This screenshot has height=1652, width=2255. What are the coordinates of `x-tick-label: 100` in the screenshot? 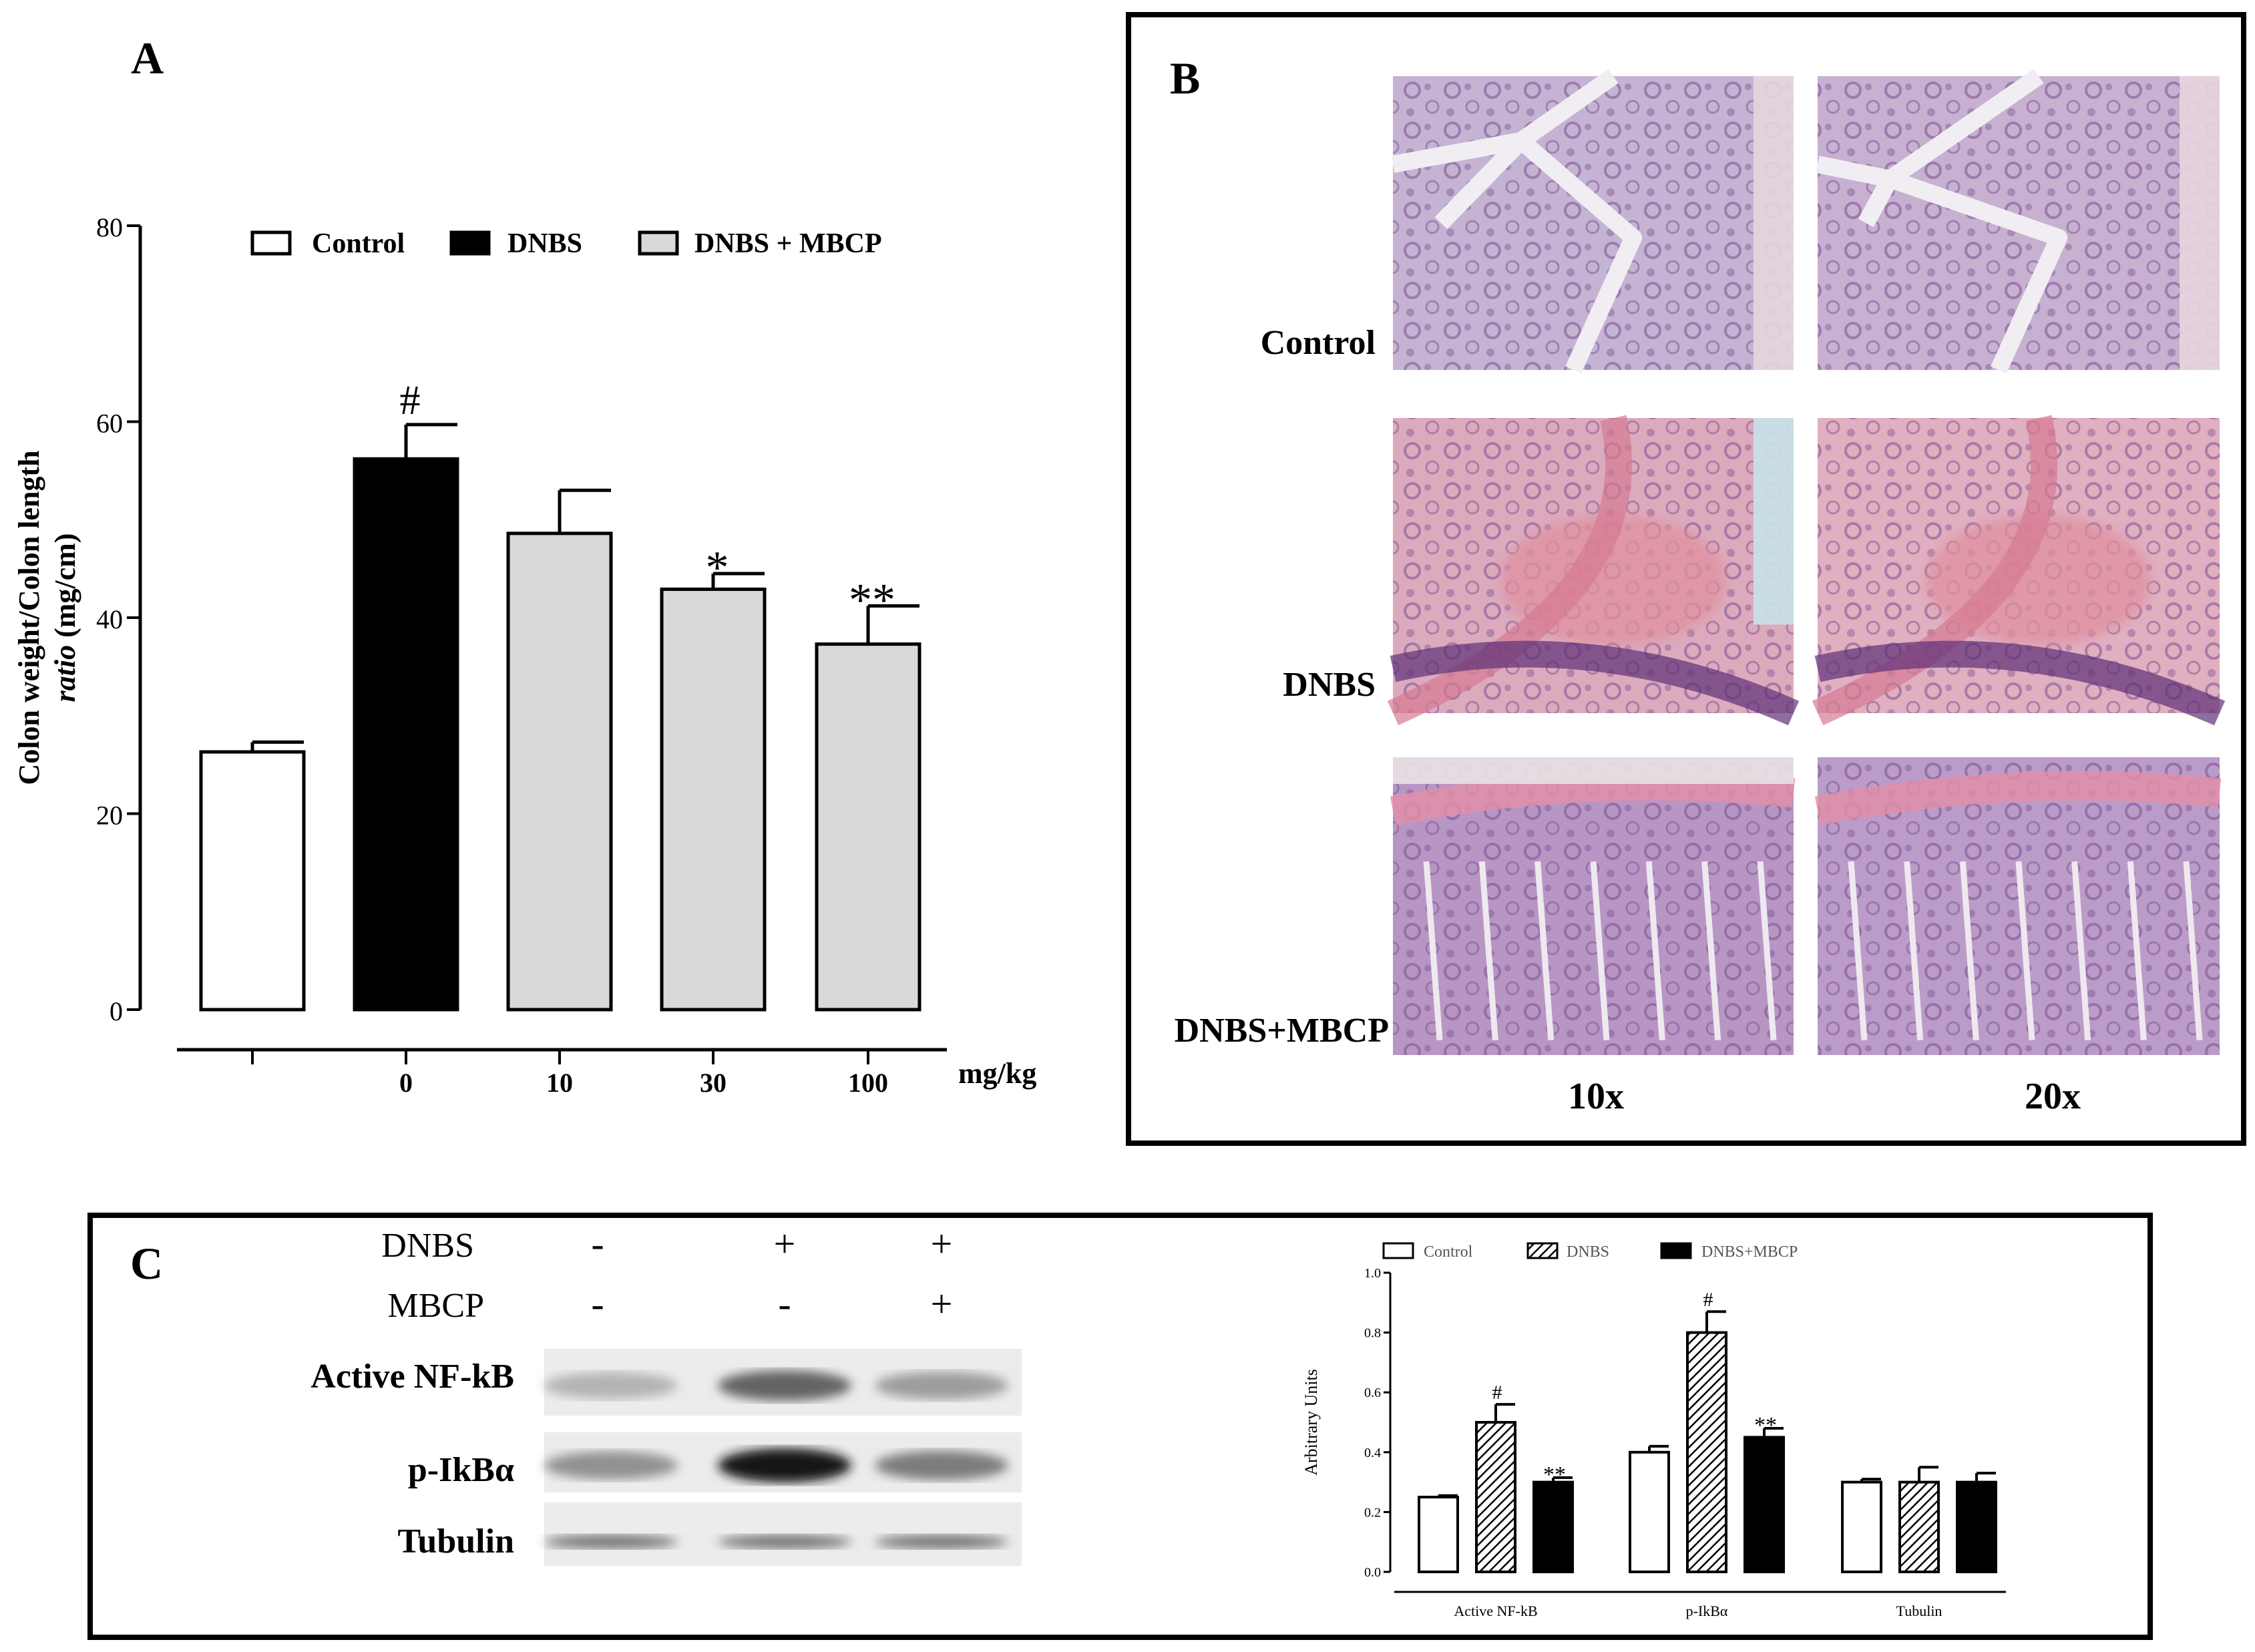 It's located at (868, 1083).